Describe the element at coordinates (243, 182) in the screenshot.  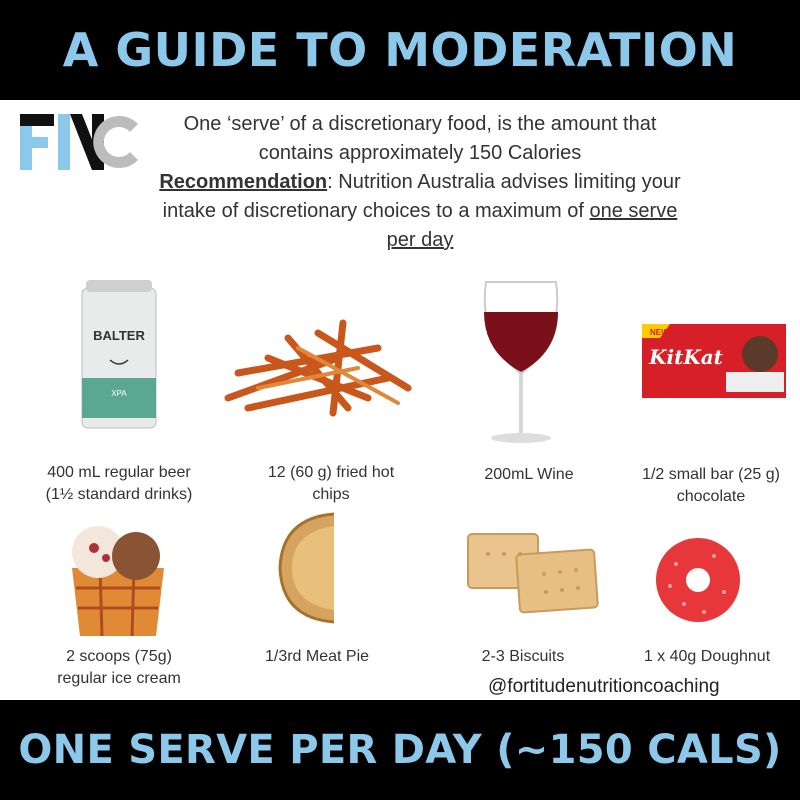
I see `recommendation-label: Recommendation` at that location.